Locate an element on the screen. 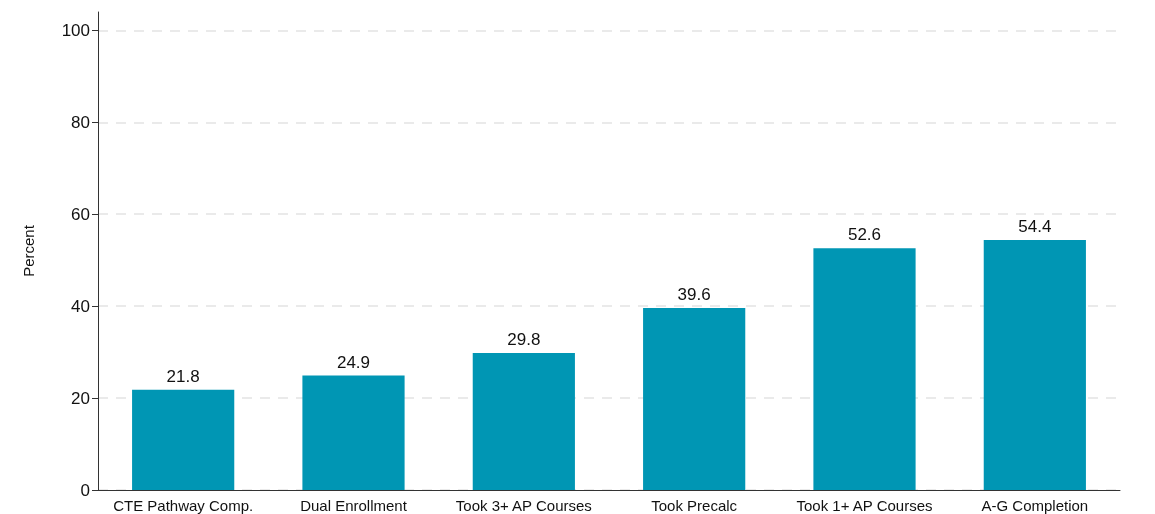 The width and height of the screenshot is (1155, 514). x-tick-label: Took Precalc is located at coordinates (694, 505).